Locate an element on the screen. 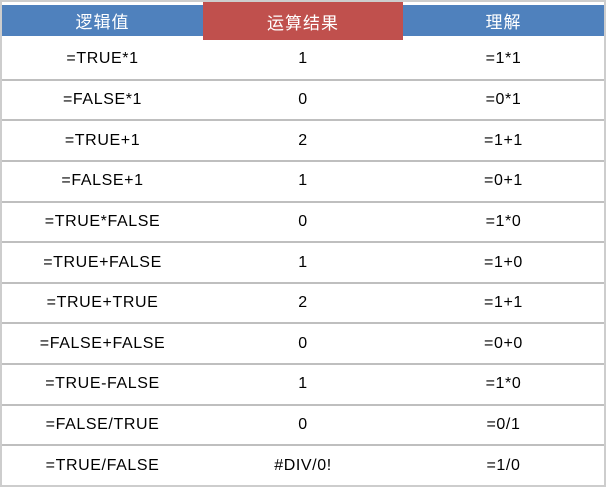  table-cell: =FALSE+FALSE is located at coordinates (102, 343).